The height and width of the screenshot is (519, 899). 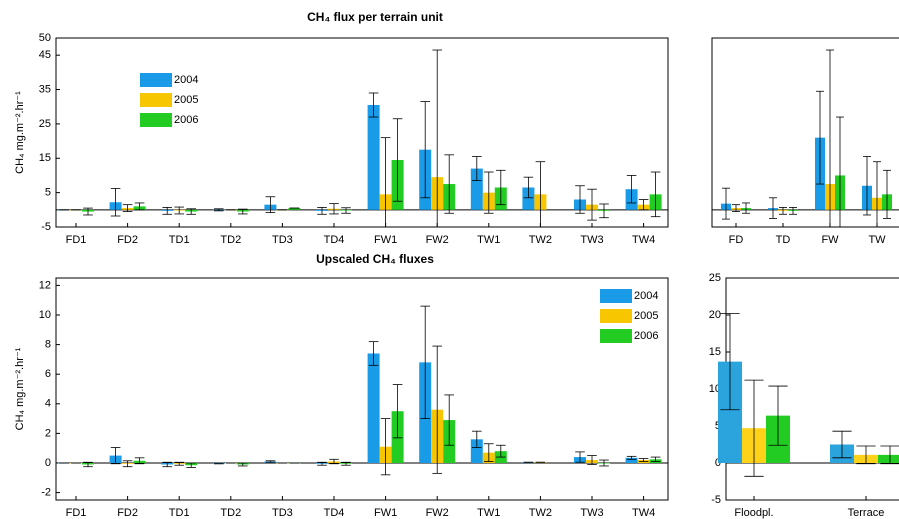 What do you see at coordinates (540, 513) in the screenshot?
I see `x-tick-label: TW2` at bounding box center [540, 513].